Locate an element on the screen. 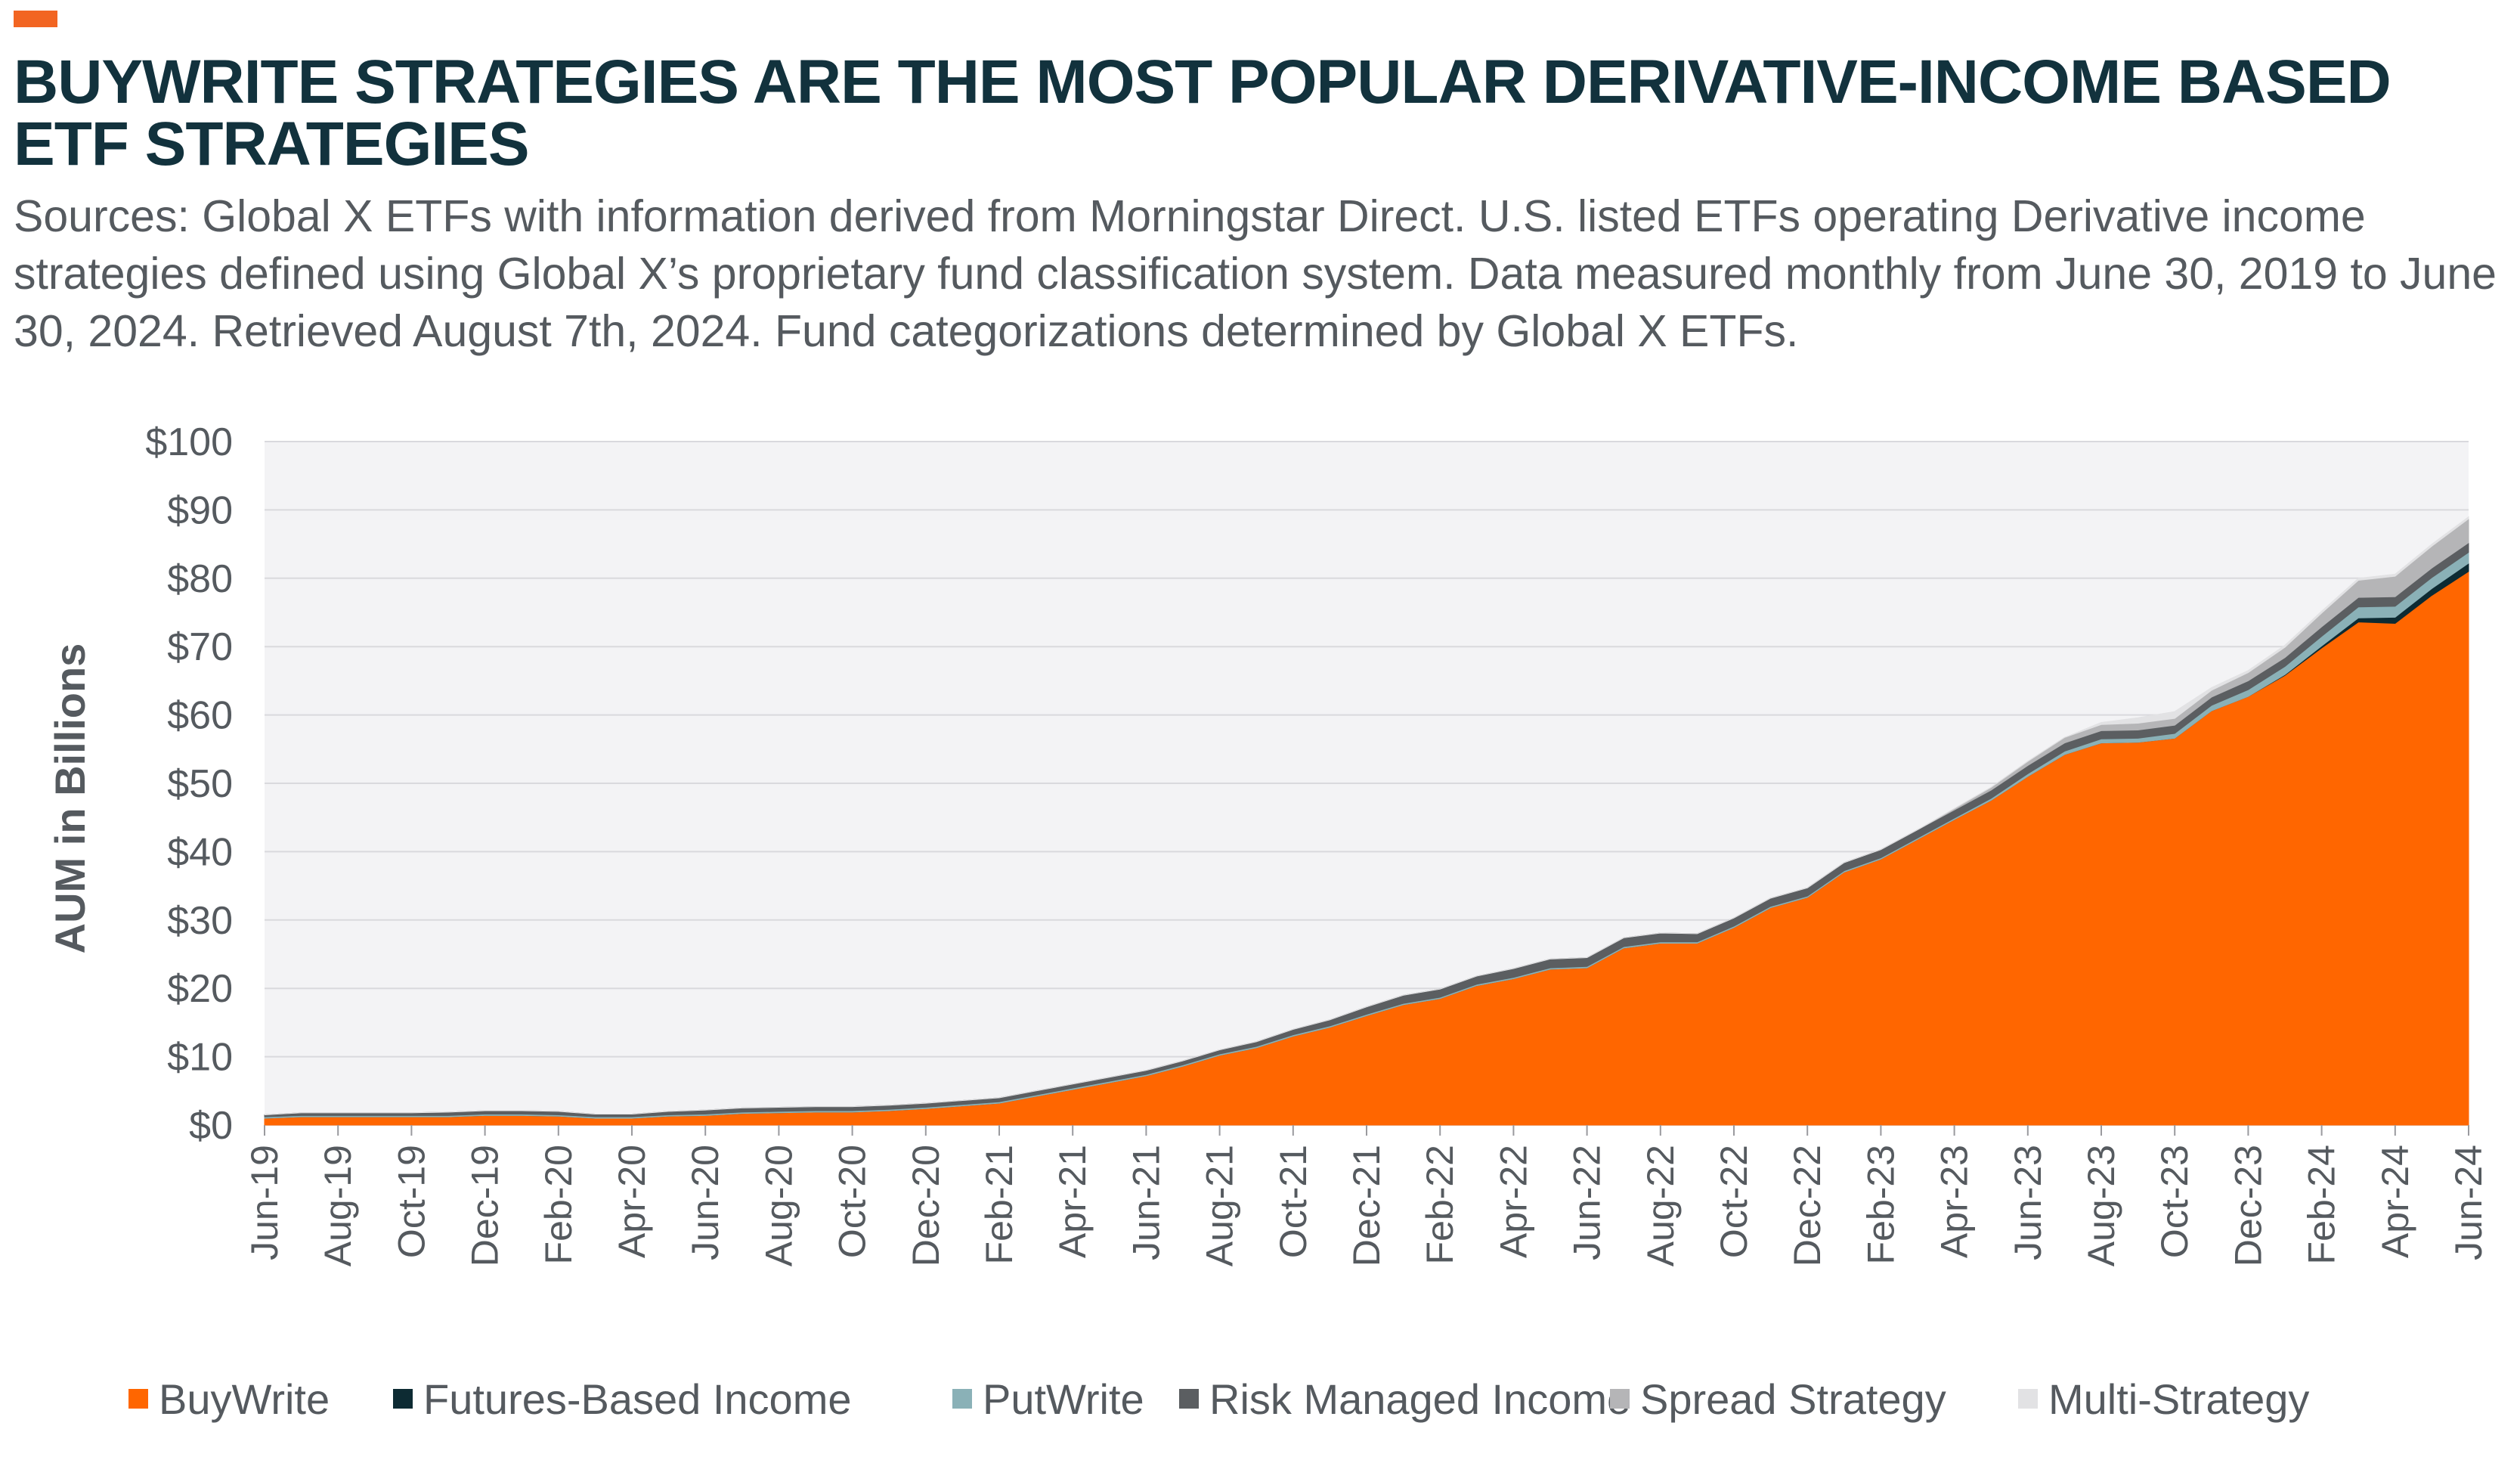 The width and height of the screenshot is (2520, 1460). y-axis-ticks: $0 $10 $20 $30 $40 $50 $60 $70 $80 $90 $100 is located at coordinates (189, 784).